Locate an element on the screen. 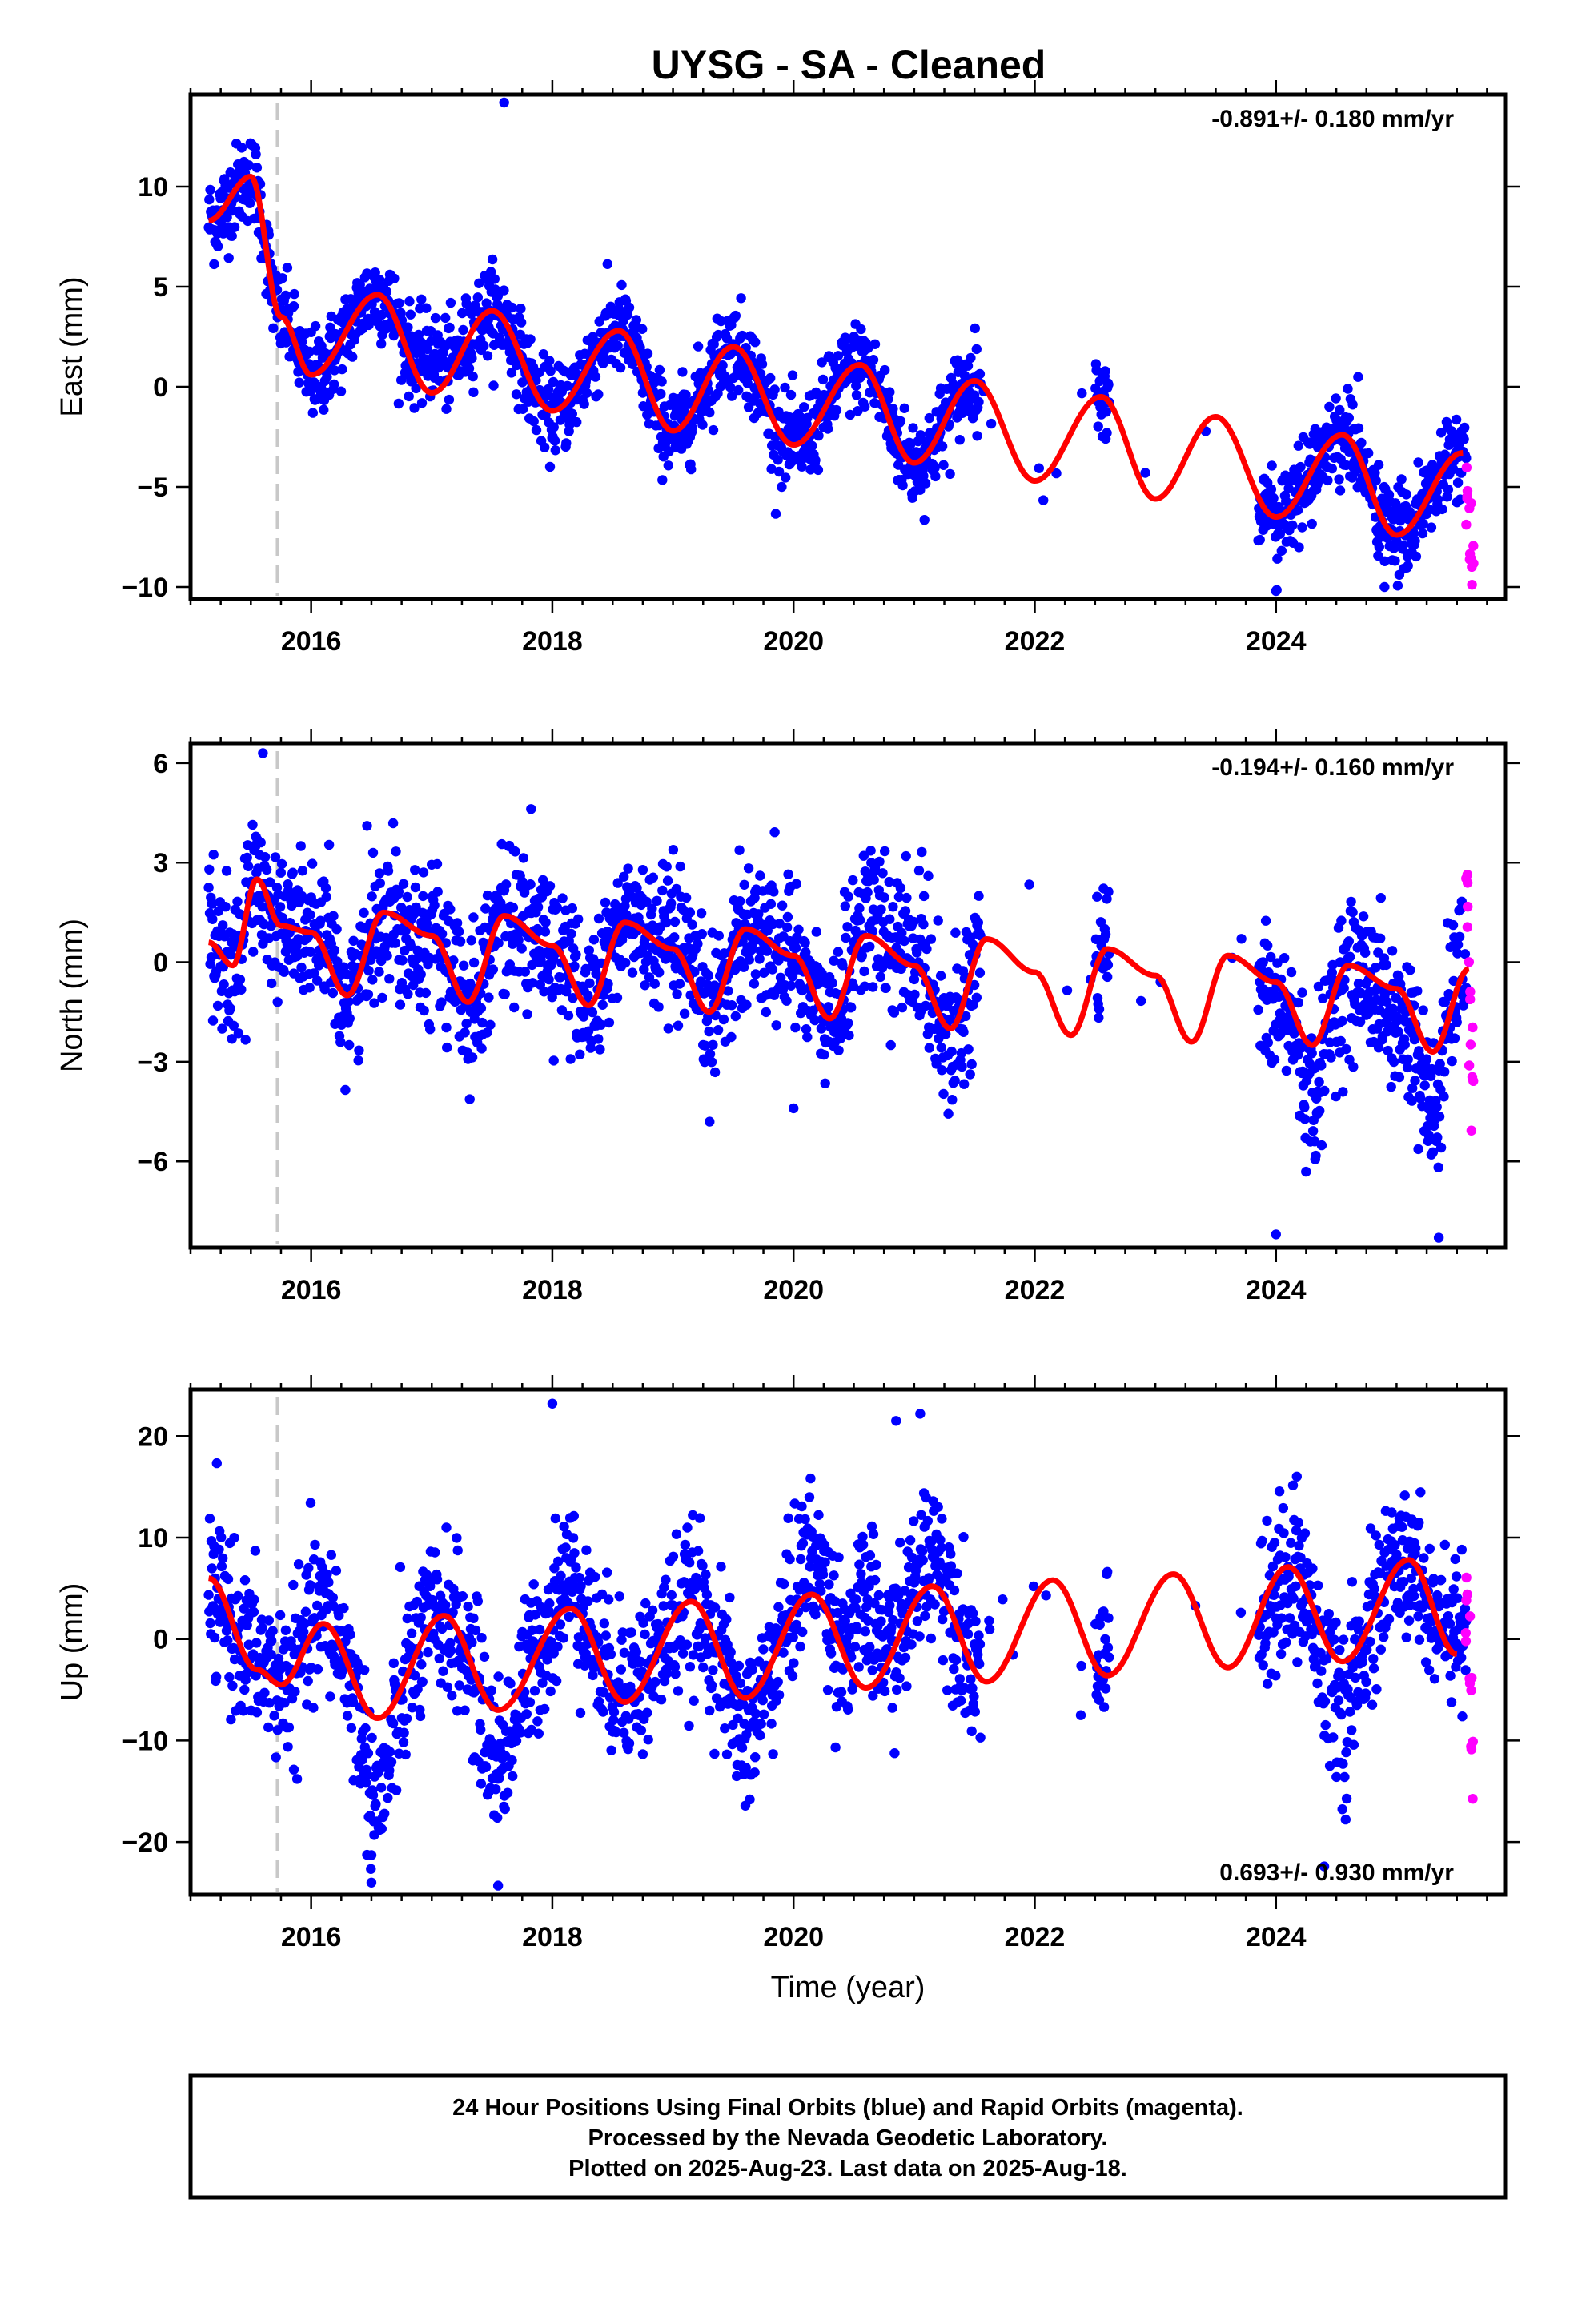  y-tick-label: −6 is located at coordinates (152, 1162).